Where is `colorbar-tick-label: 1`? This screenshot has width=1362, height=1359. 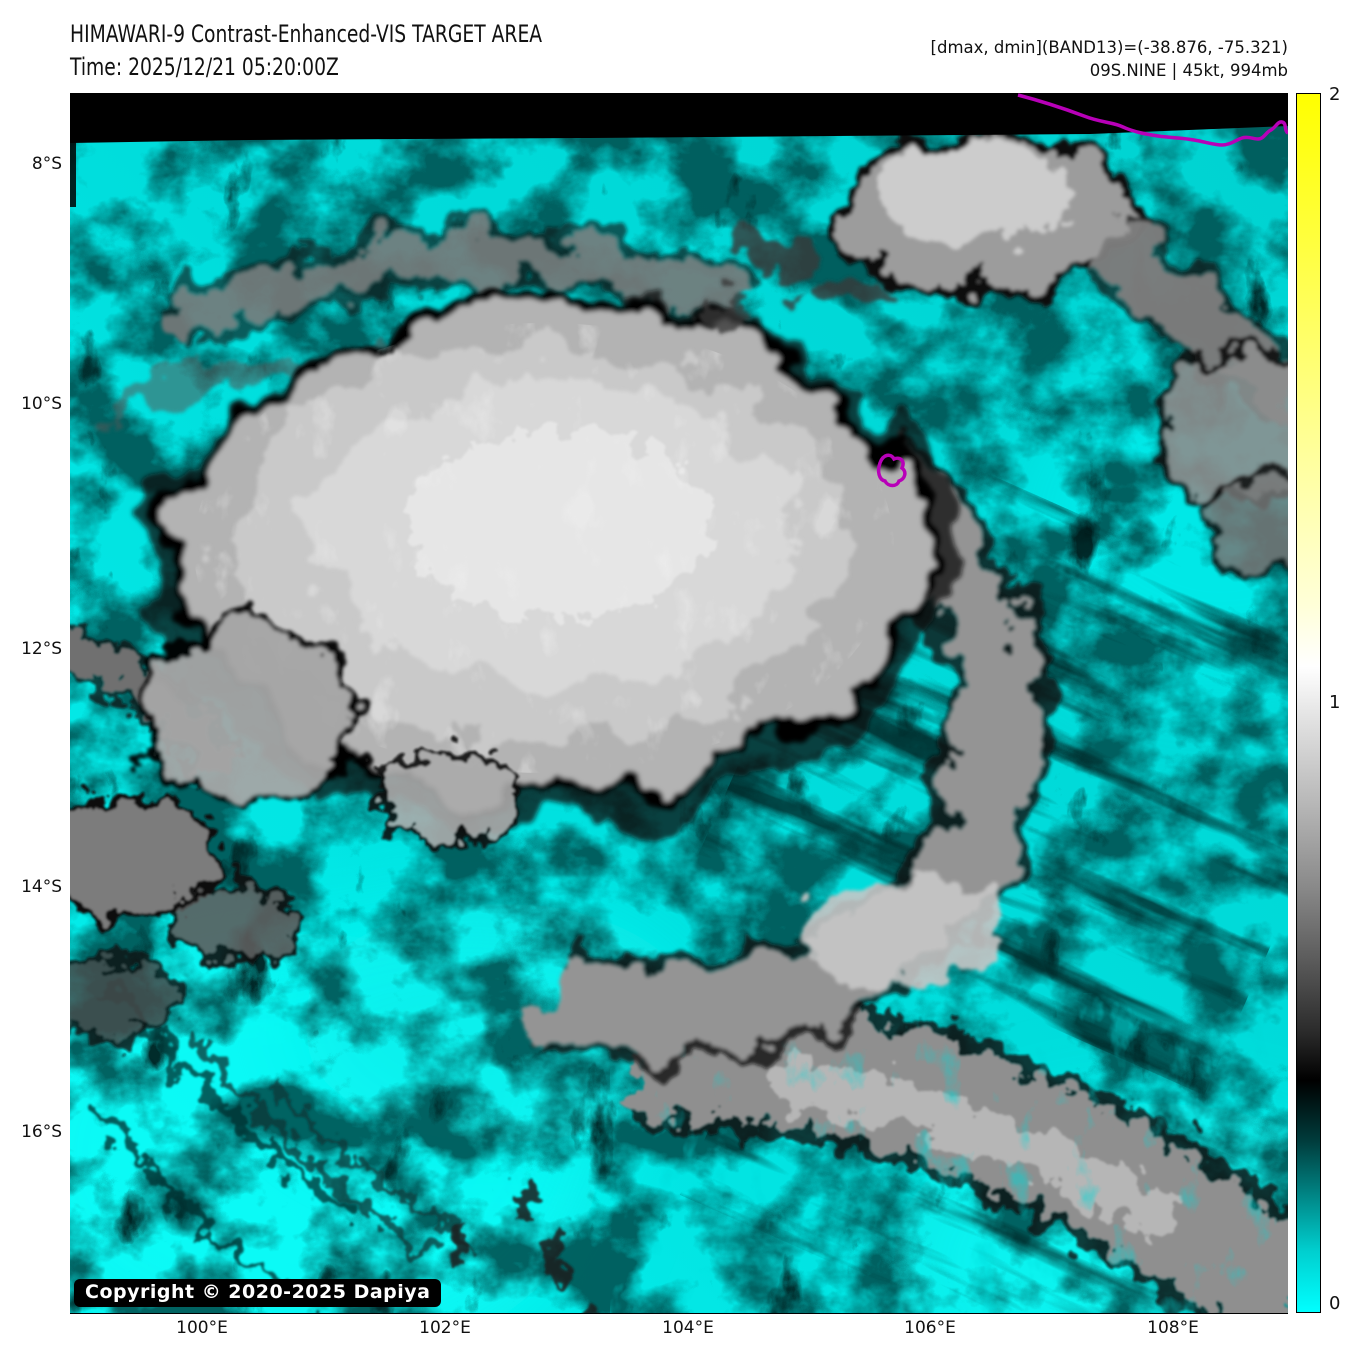
colorbar-tick-label: 1 is located at coordinates (1335, 702).